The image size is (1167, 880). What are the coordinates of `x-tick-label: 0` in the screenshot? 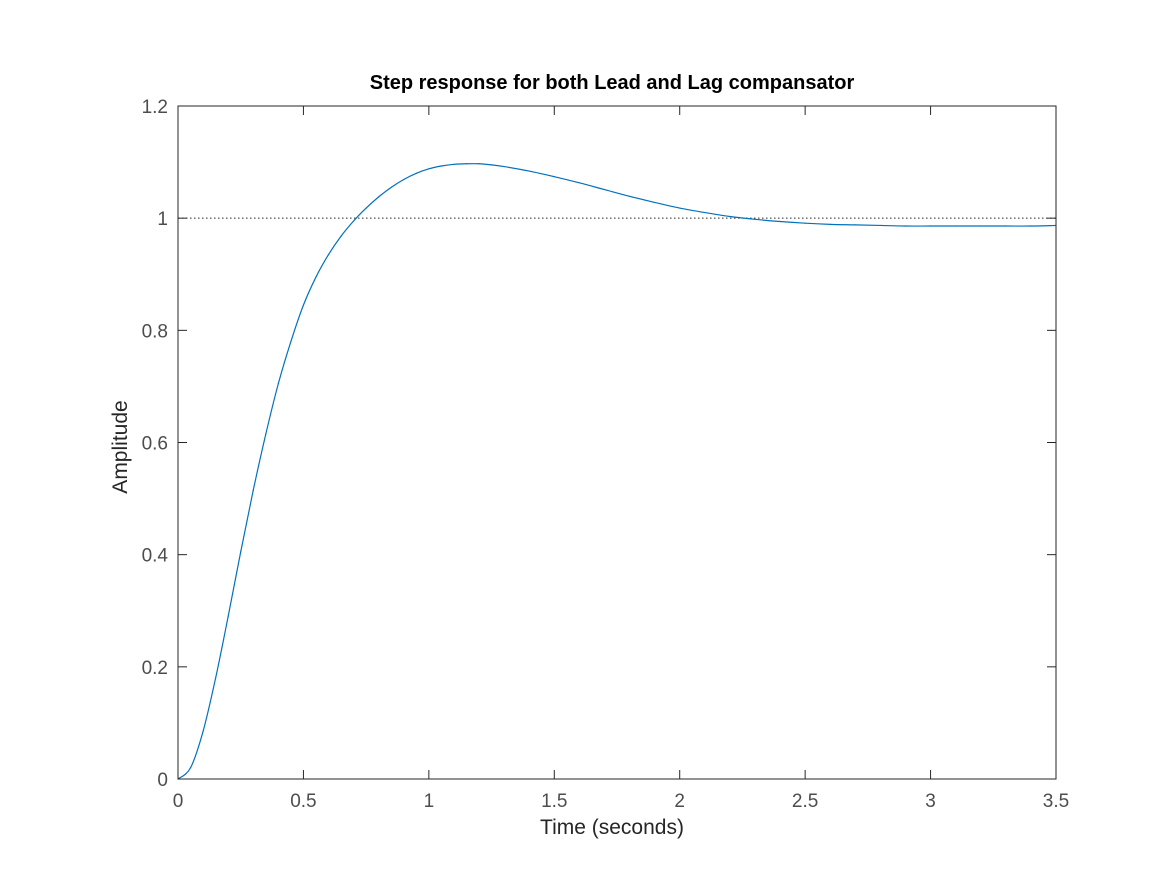 It's located at (178, 801).